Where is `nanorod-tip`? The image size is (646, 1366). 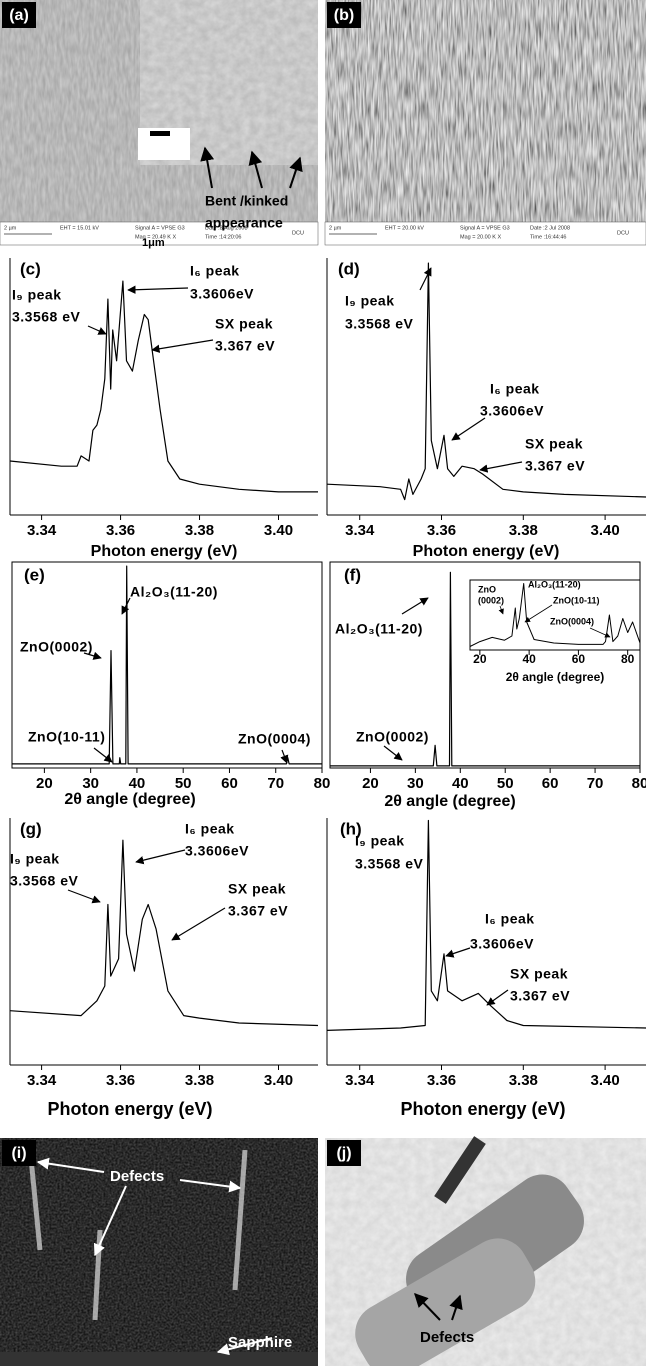
nanorod-tip is located at coordinates (460, 1170).